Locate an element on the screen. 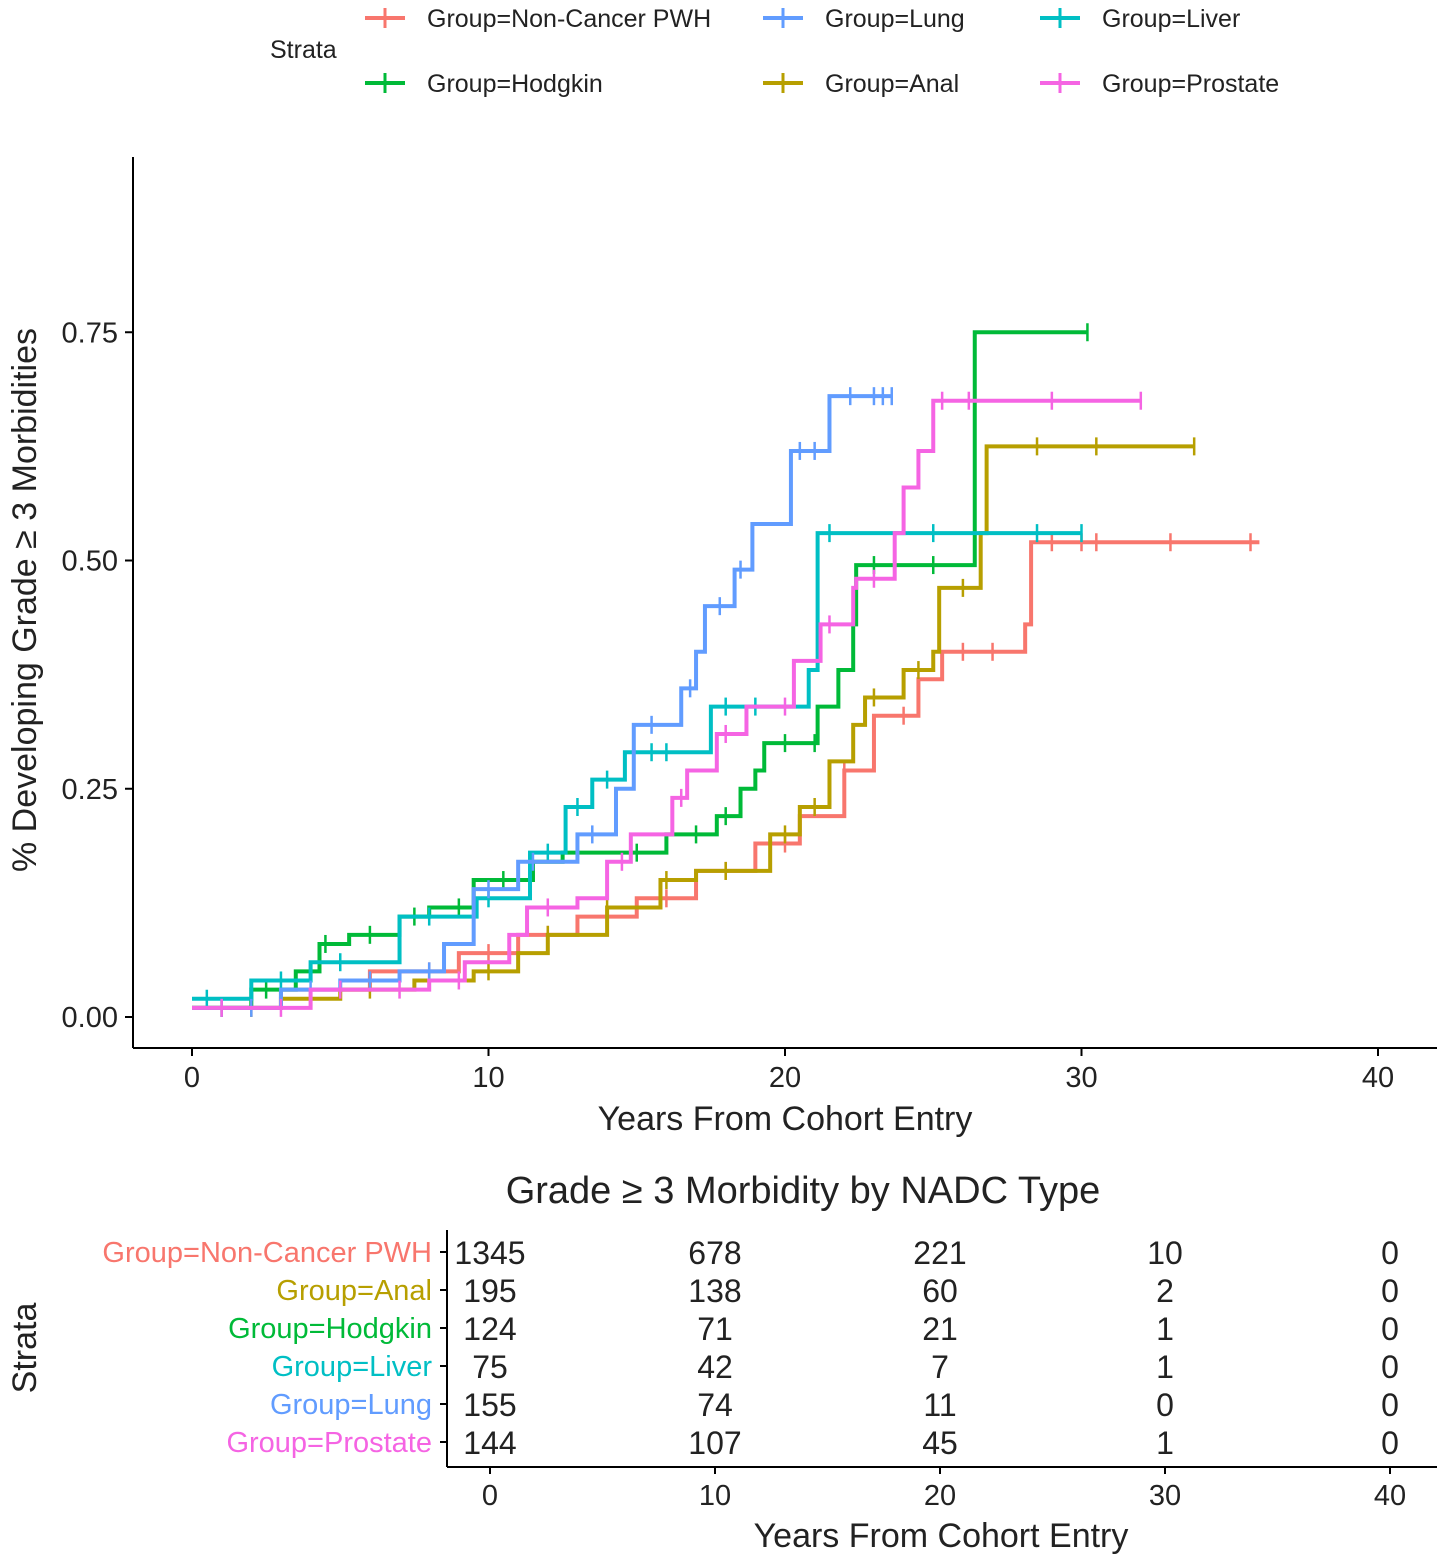  legend-label: Group=Hodgkin is located at coordinates (515, 84).